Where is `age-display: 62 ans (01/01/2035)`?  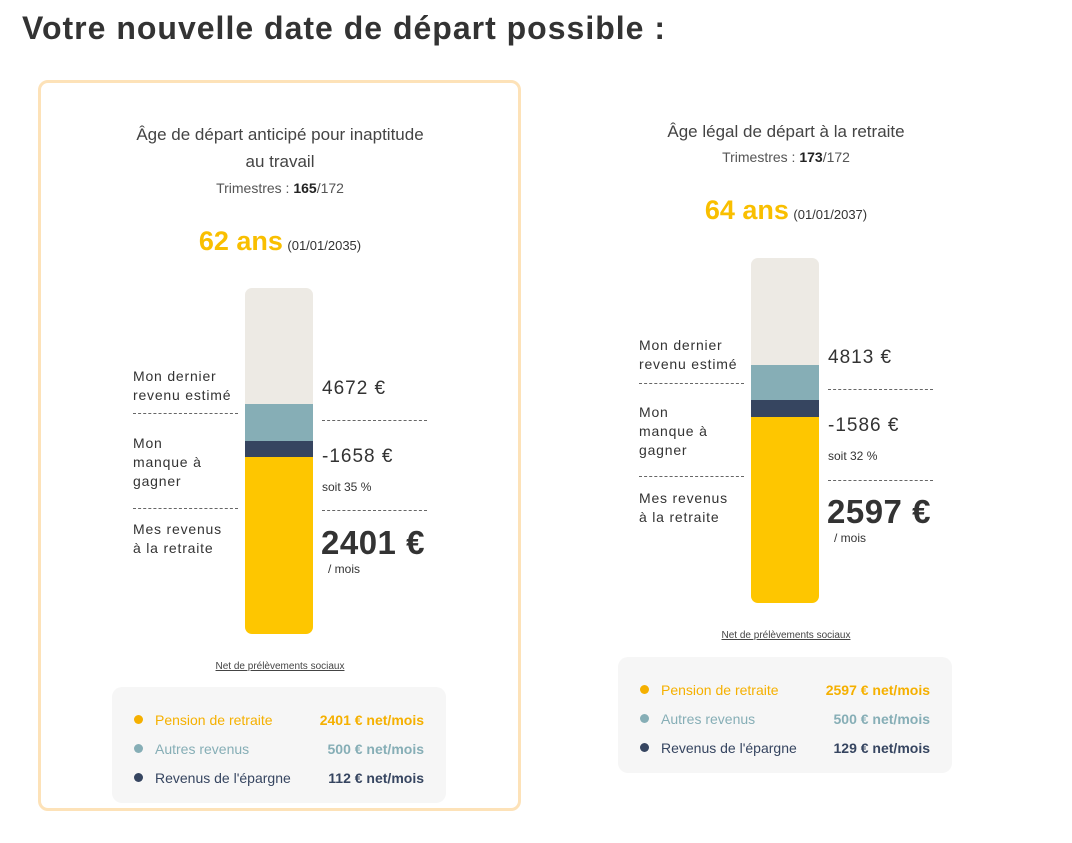 age-display: 62 ans (01/01/2035) is located at coordinates (280, 241).